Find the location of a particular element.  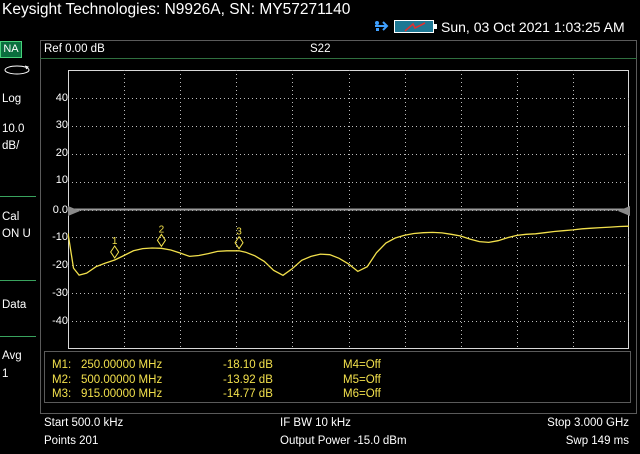

if-bandwidth: IF BW 10 kHz is located at coordinates (315, 423).